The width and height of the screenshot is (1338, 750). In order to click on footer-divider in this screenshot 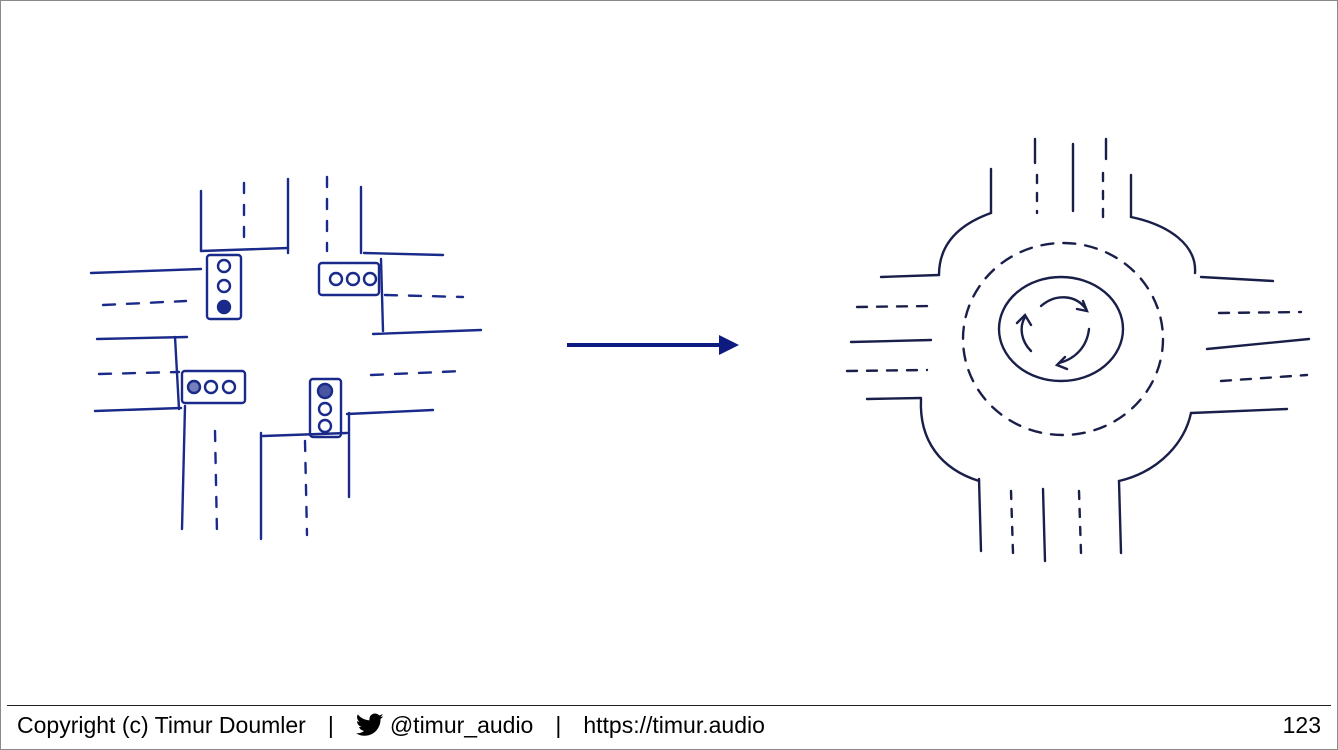, I will do `click(669, 705)`.